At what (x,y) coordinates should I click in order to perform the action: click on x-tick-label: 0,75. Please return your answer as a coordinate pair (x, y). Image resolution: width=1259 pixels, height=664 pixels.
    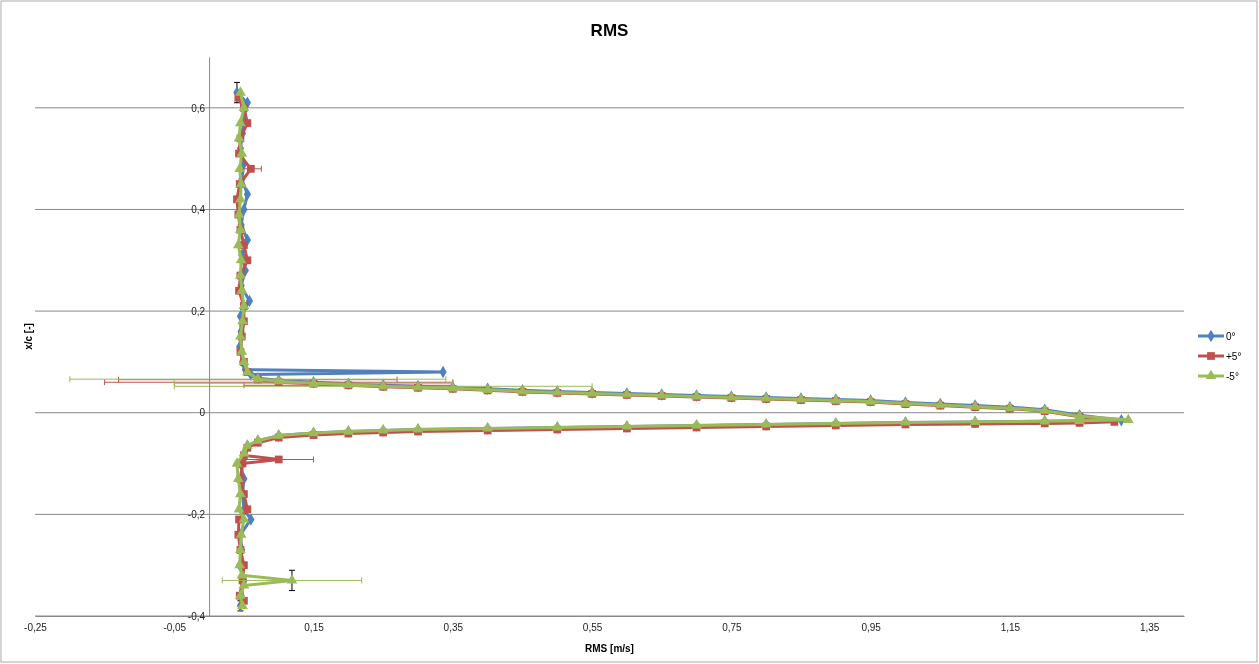
    Looking at the image, I should click on (732, 628).